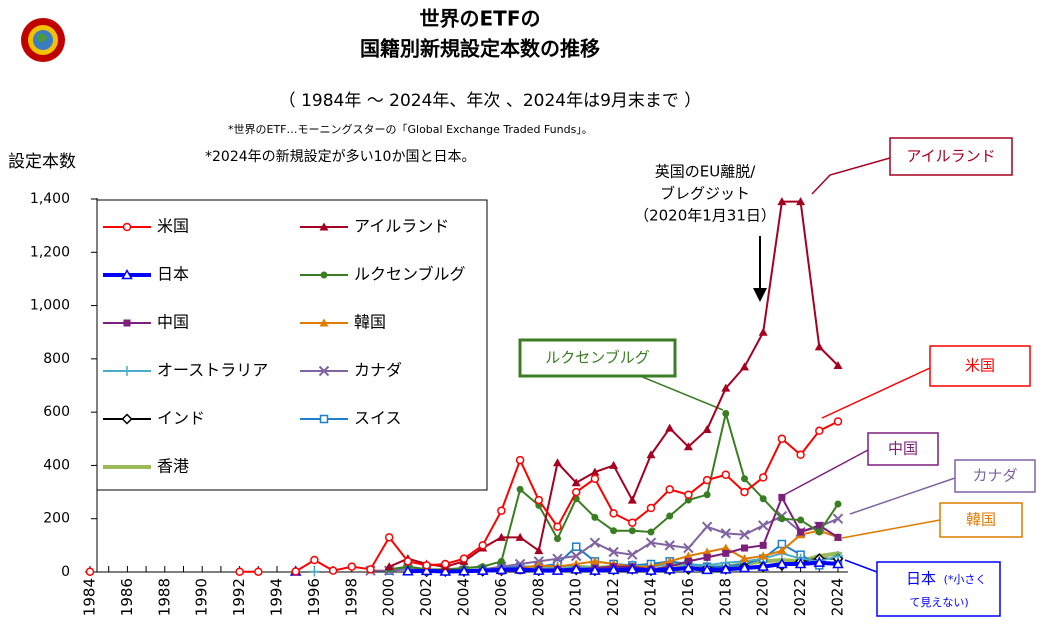  I want to click on x-tick-label: 1994, so click(277, 597).